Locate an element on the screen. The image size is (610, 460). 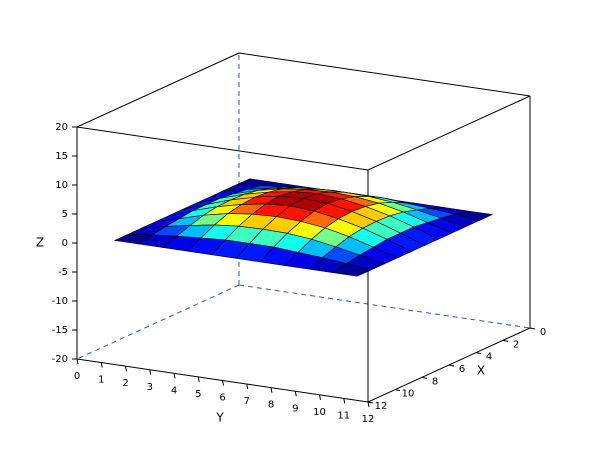
y-tick-label: 9 is located at coordinates (295, 408).